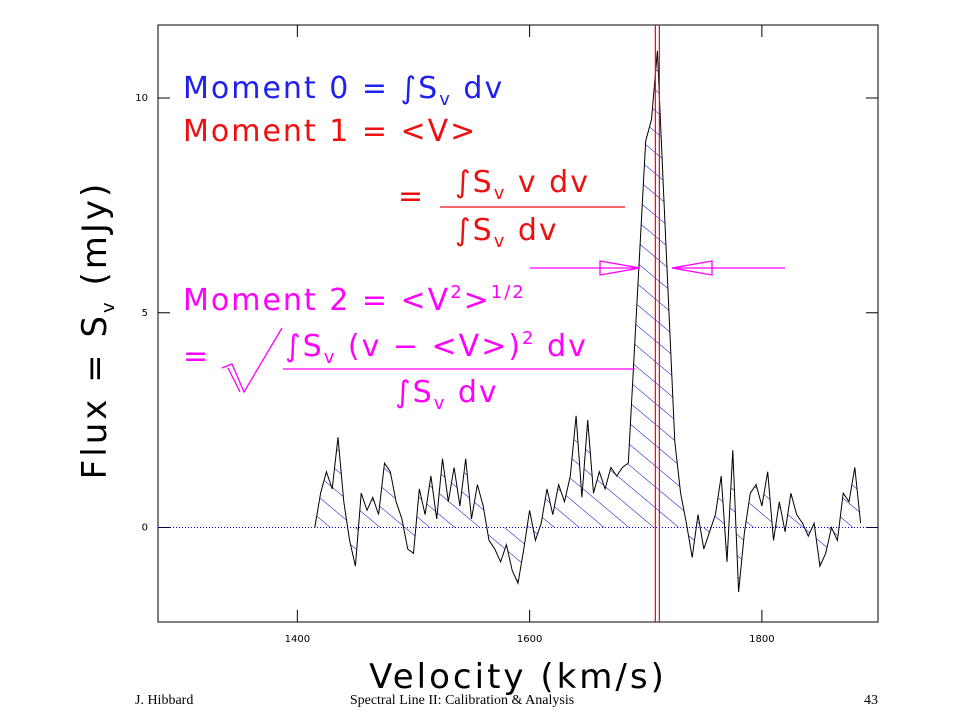 This screenshot has height=719, width=959. I want to click on superscript: 1/2, so click(508, 292).